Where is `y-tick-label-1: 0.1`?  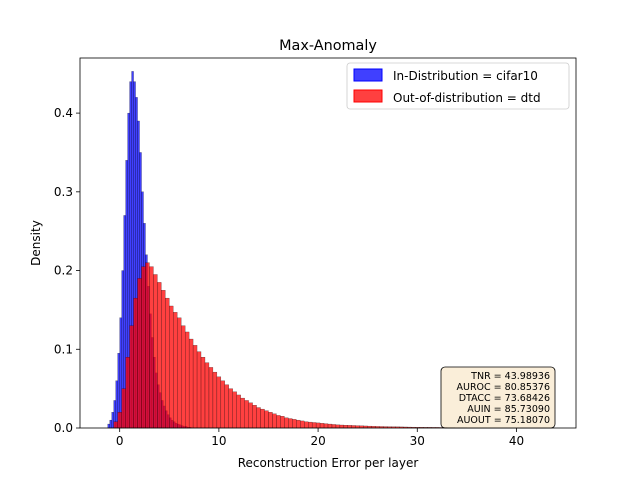
y-tick-label-1: 0.1 is located at coordinates (63, 349).